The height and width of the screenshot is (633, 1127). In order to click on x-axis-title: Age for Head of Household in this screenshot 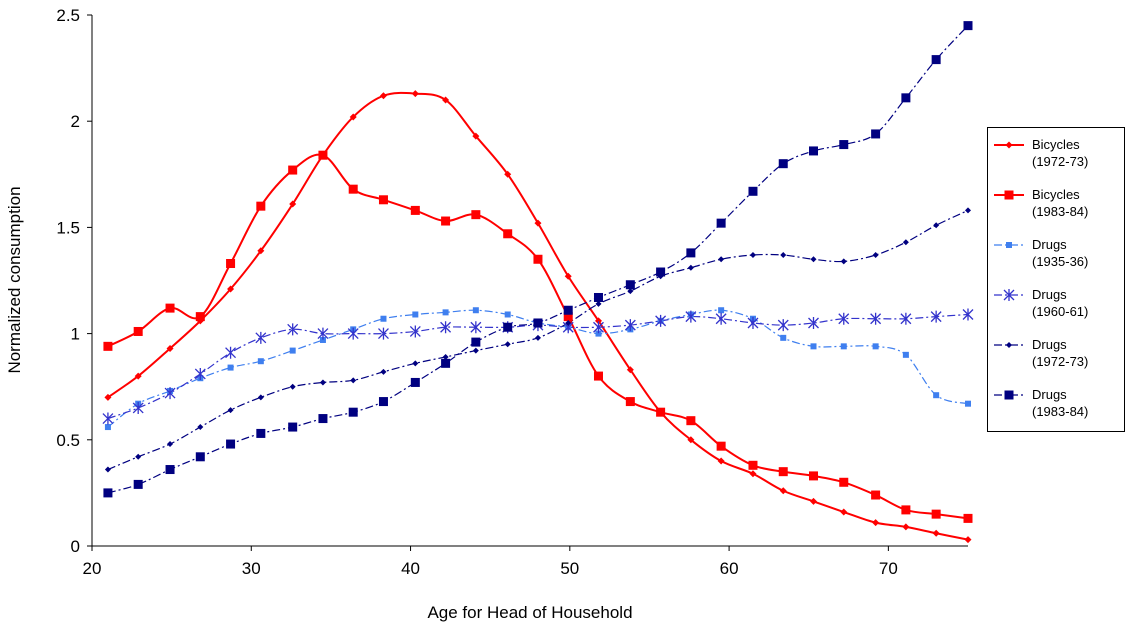, I will do `click(529, 612)`.